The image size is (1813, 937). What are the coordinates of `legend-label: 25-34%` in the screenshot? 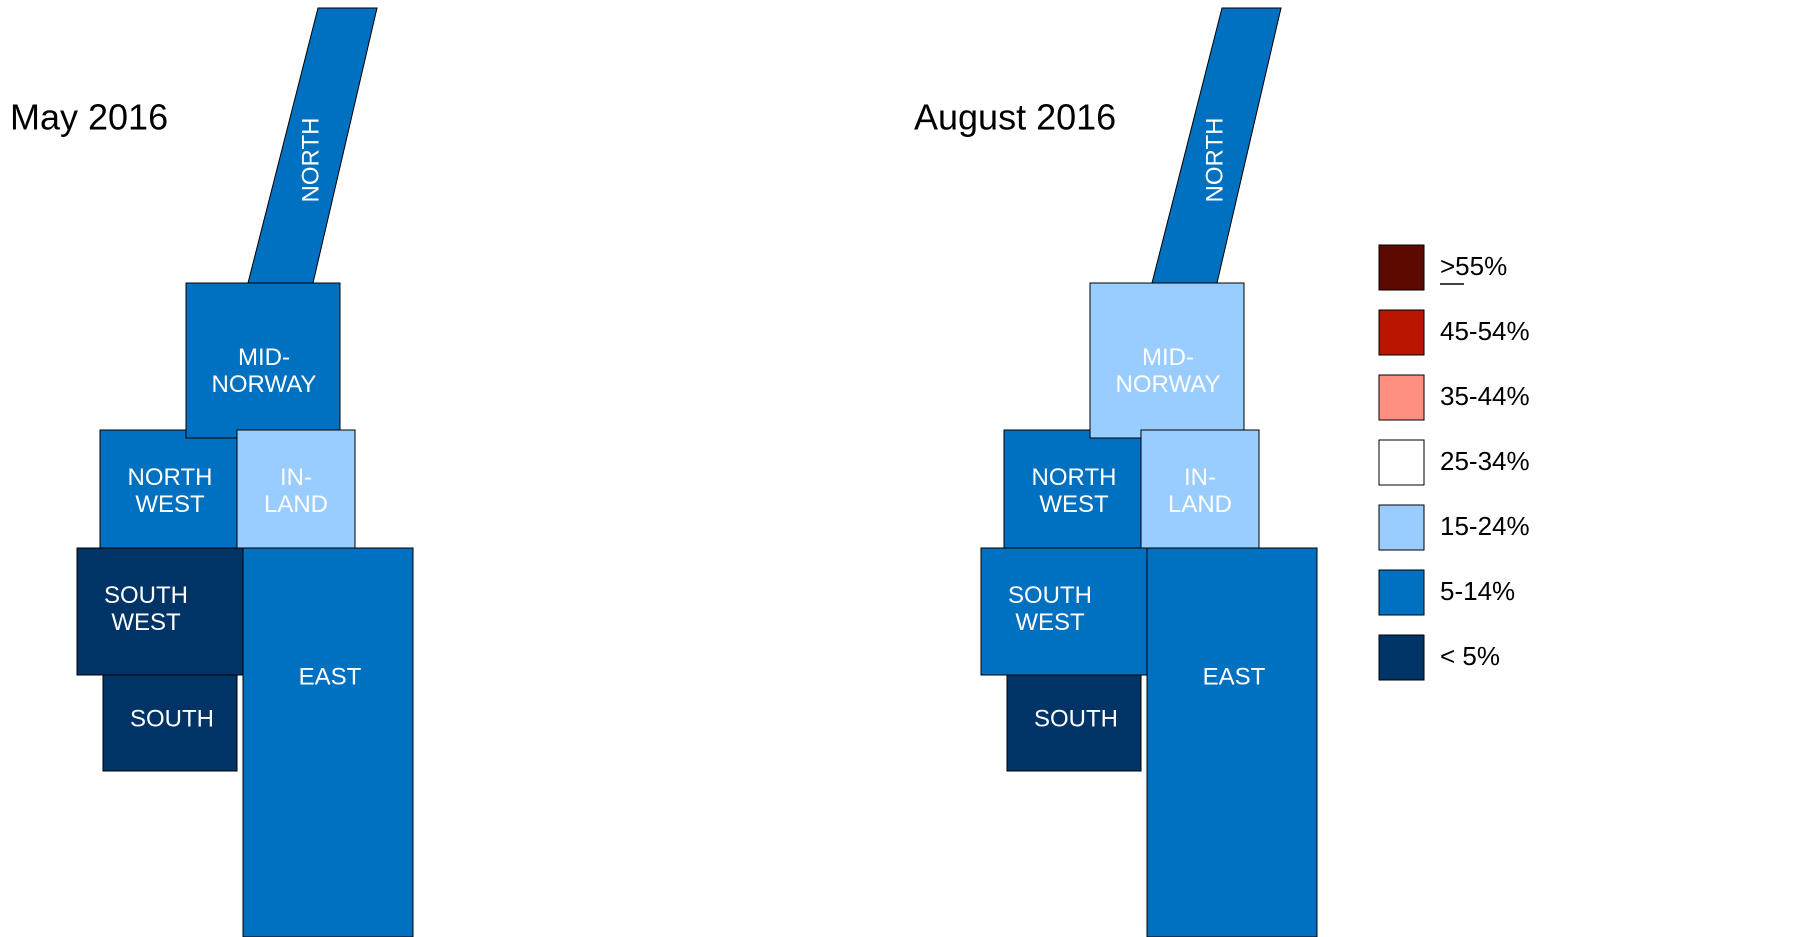 It's located at (1485, 461).